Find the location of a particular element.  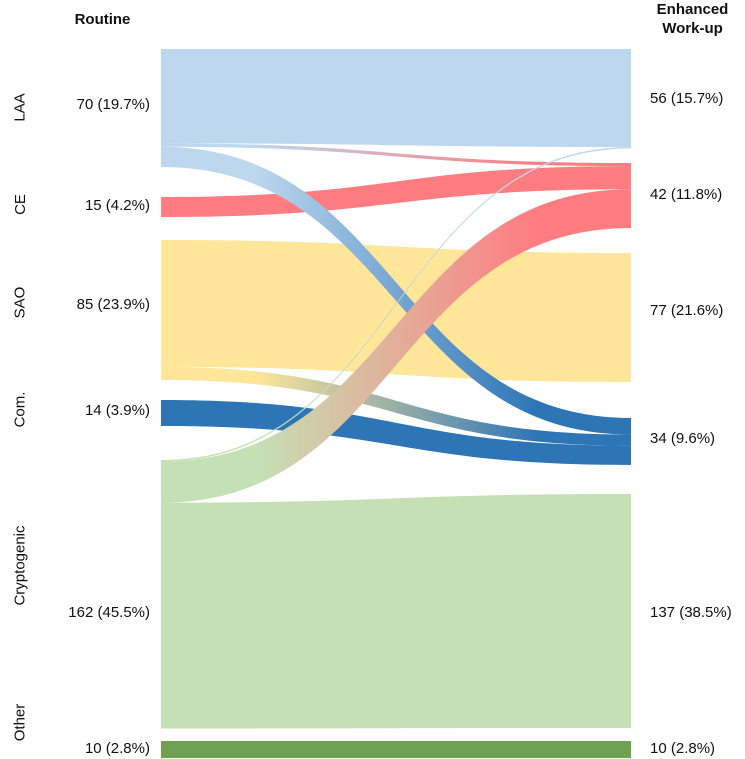

routine-value-laa: 70 (19.7%) is located at coordinates (113, 104).